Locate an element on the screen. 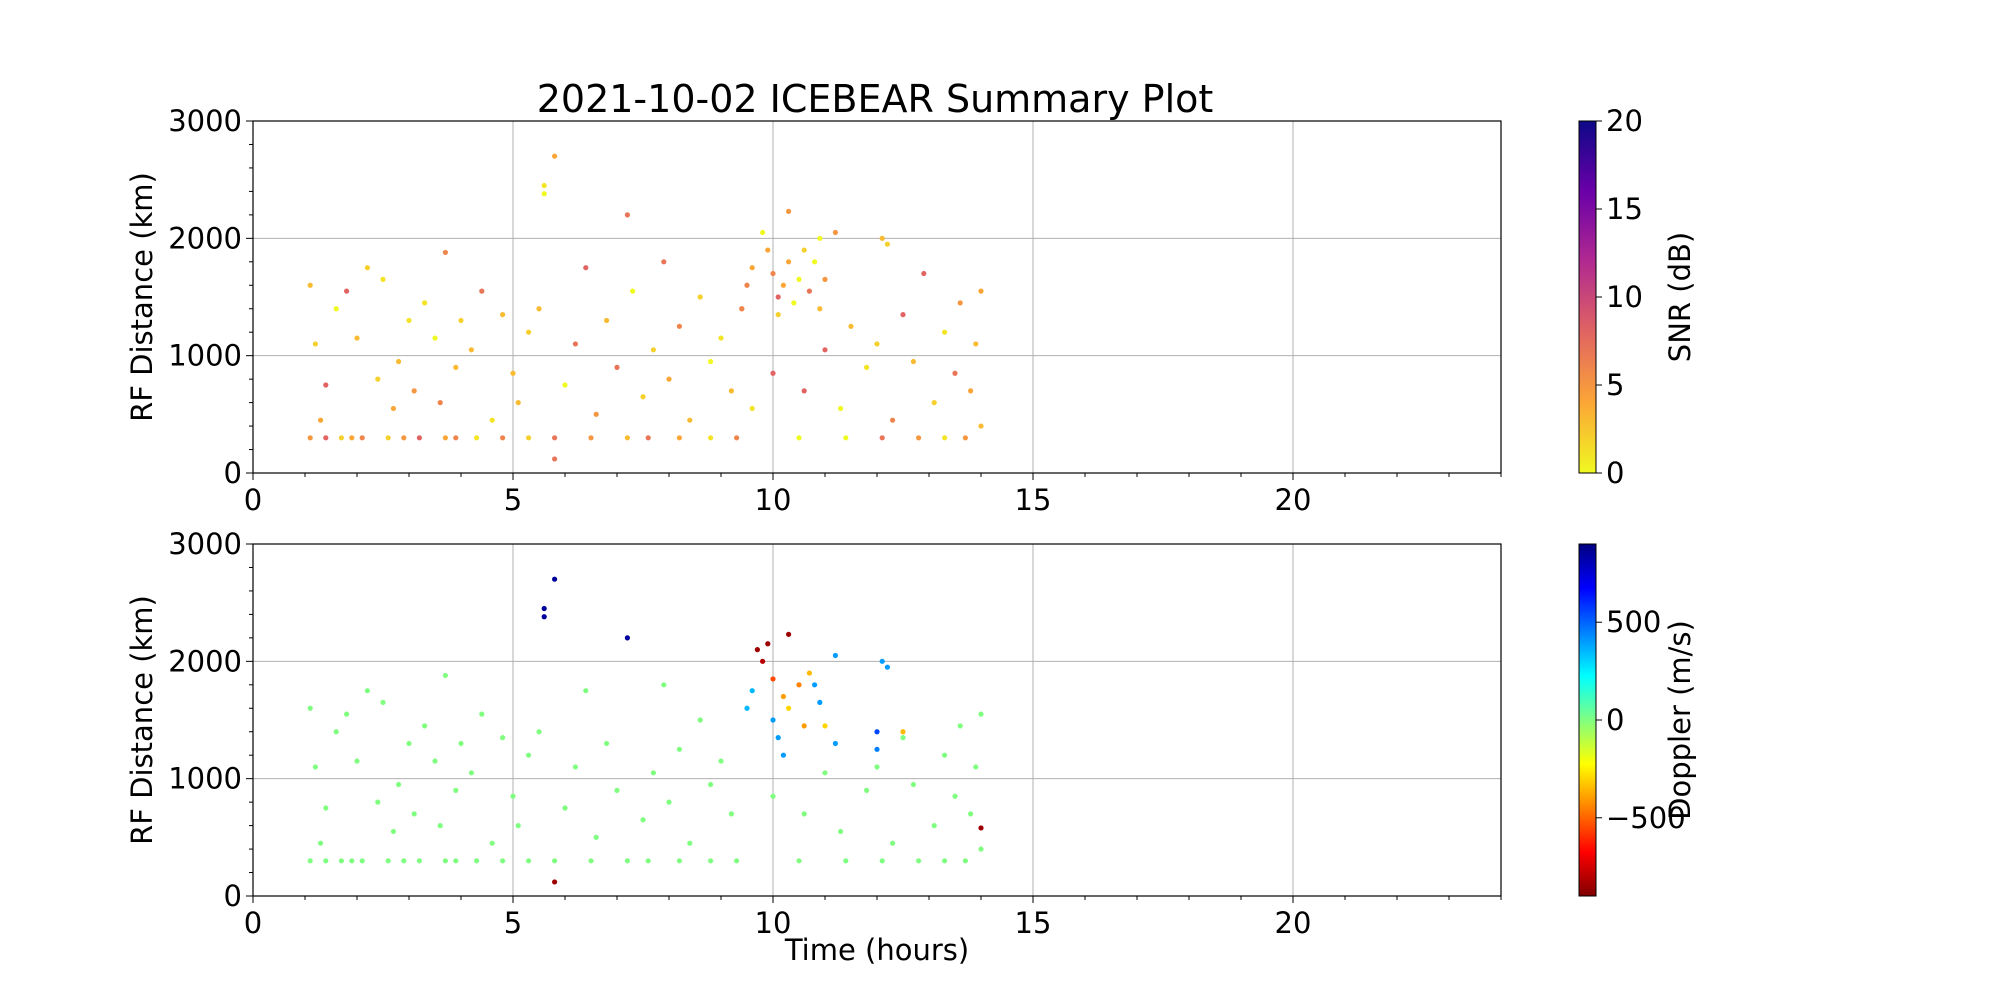  colorbar-gradient is located at coordinates (1587, 297).